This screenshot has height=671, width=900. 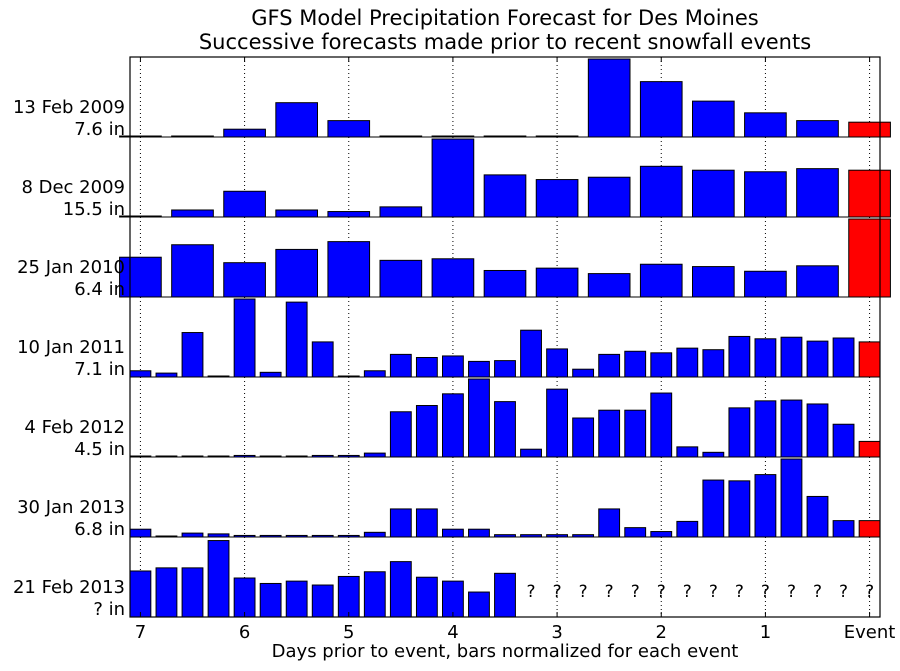 What do you see at coordinates (452, 632) in the screenshot?
I see `x-tick-label: 4` at bounding box center [452, 632].